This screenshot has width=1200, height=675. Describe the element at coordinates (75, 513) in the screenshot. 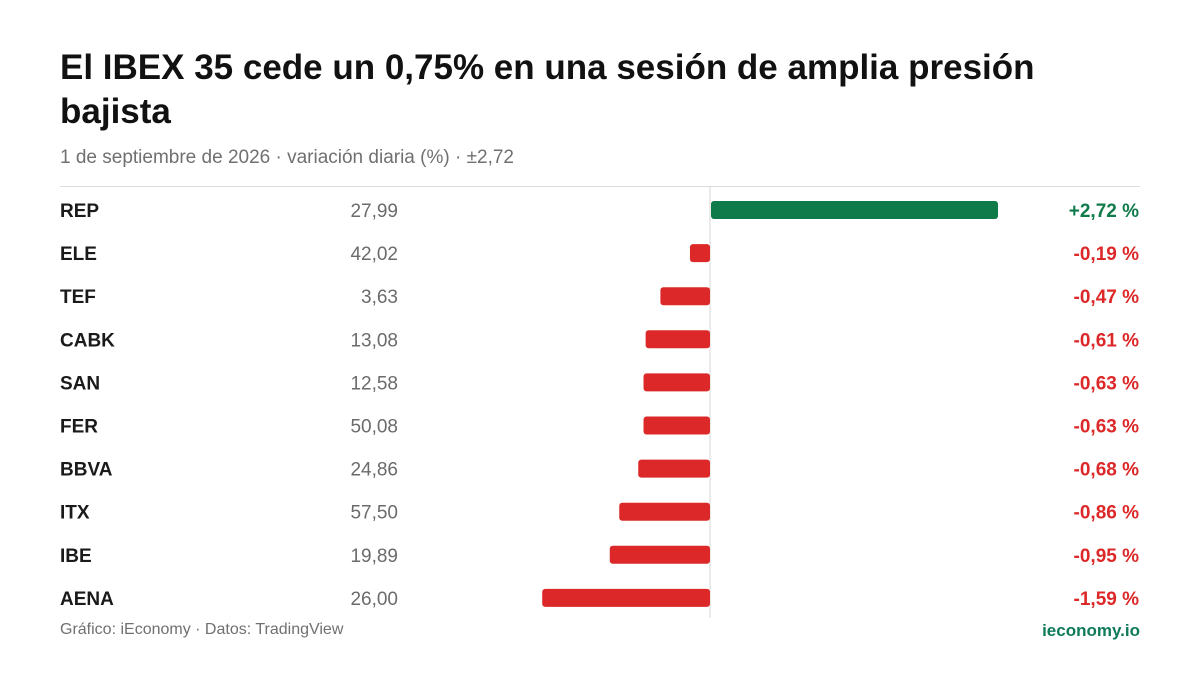

I see `ticker-label: ITX` at that location.